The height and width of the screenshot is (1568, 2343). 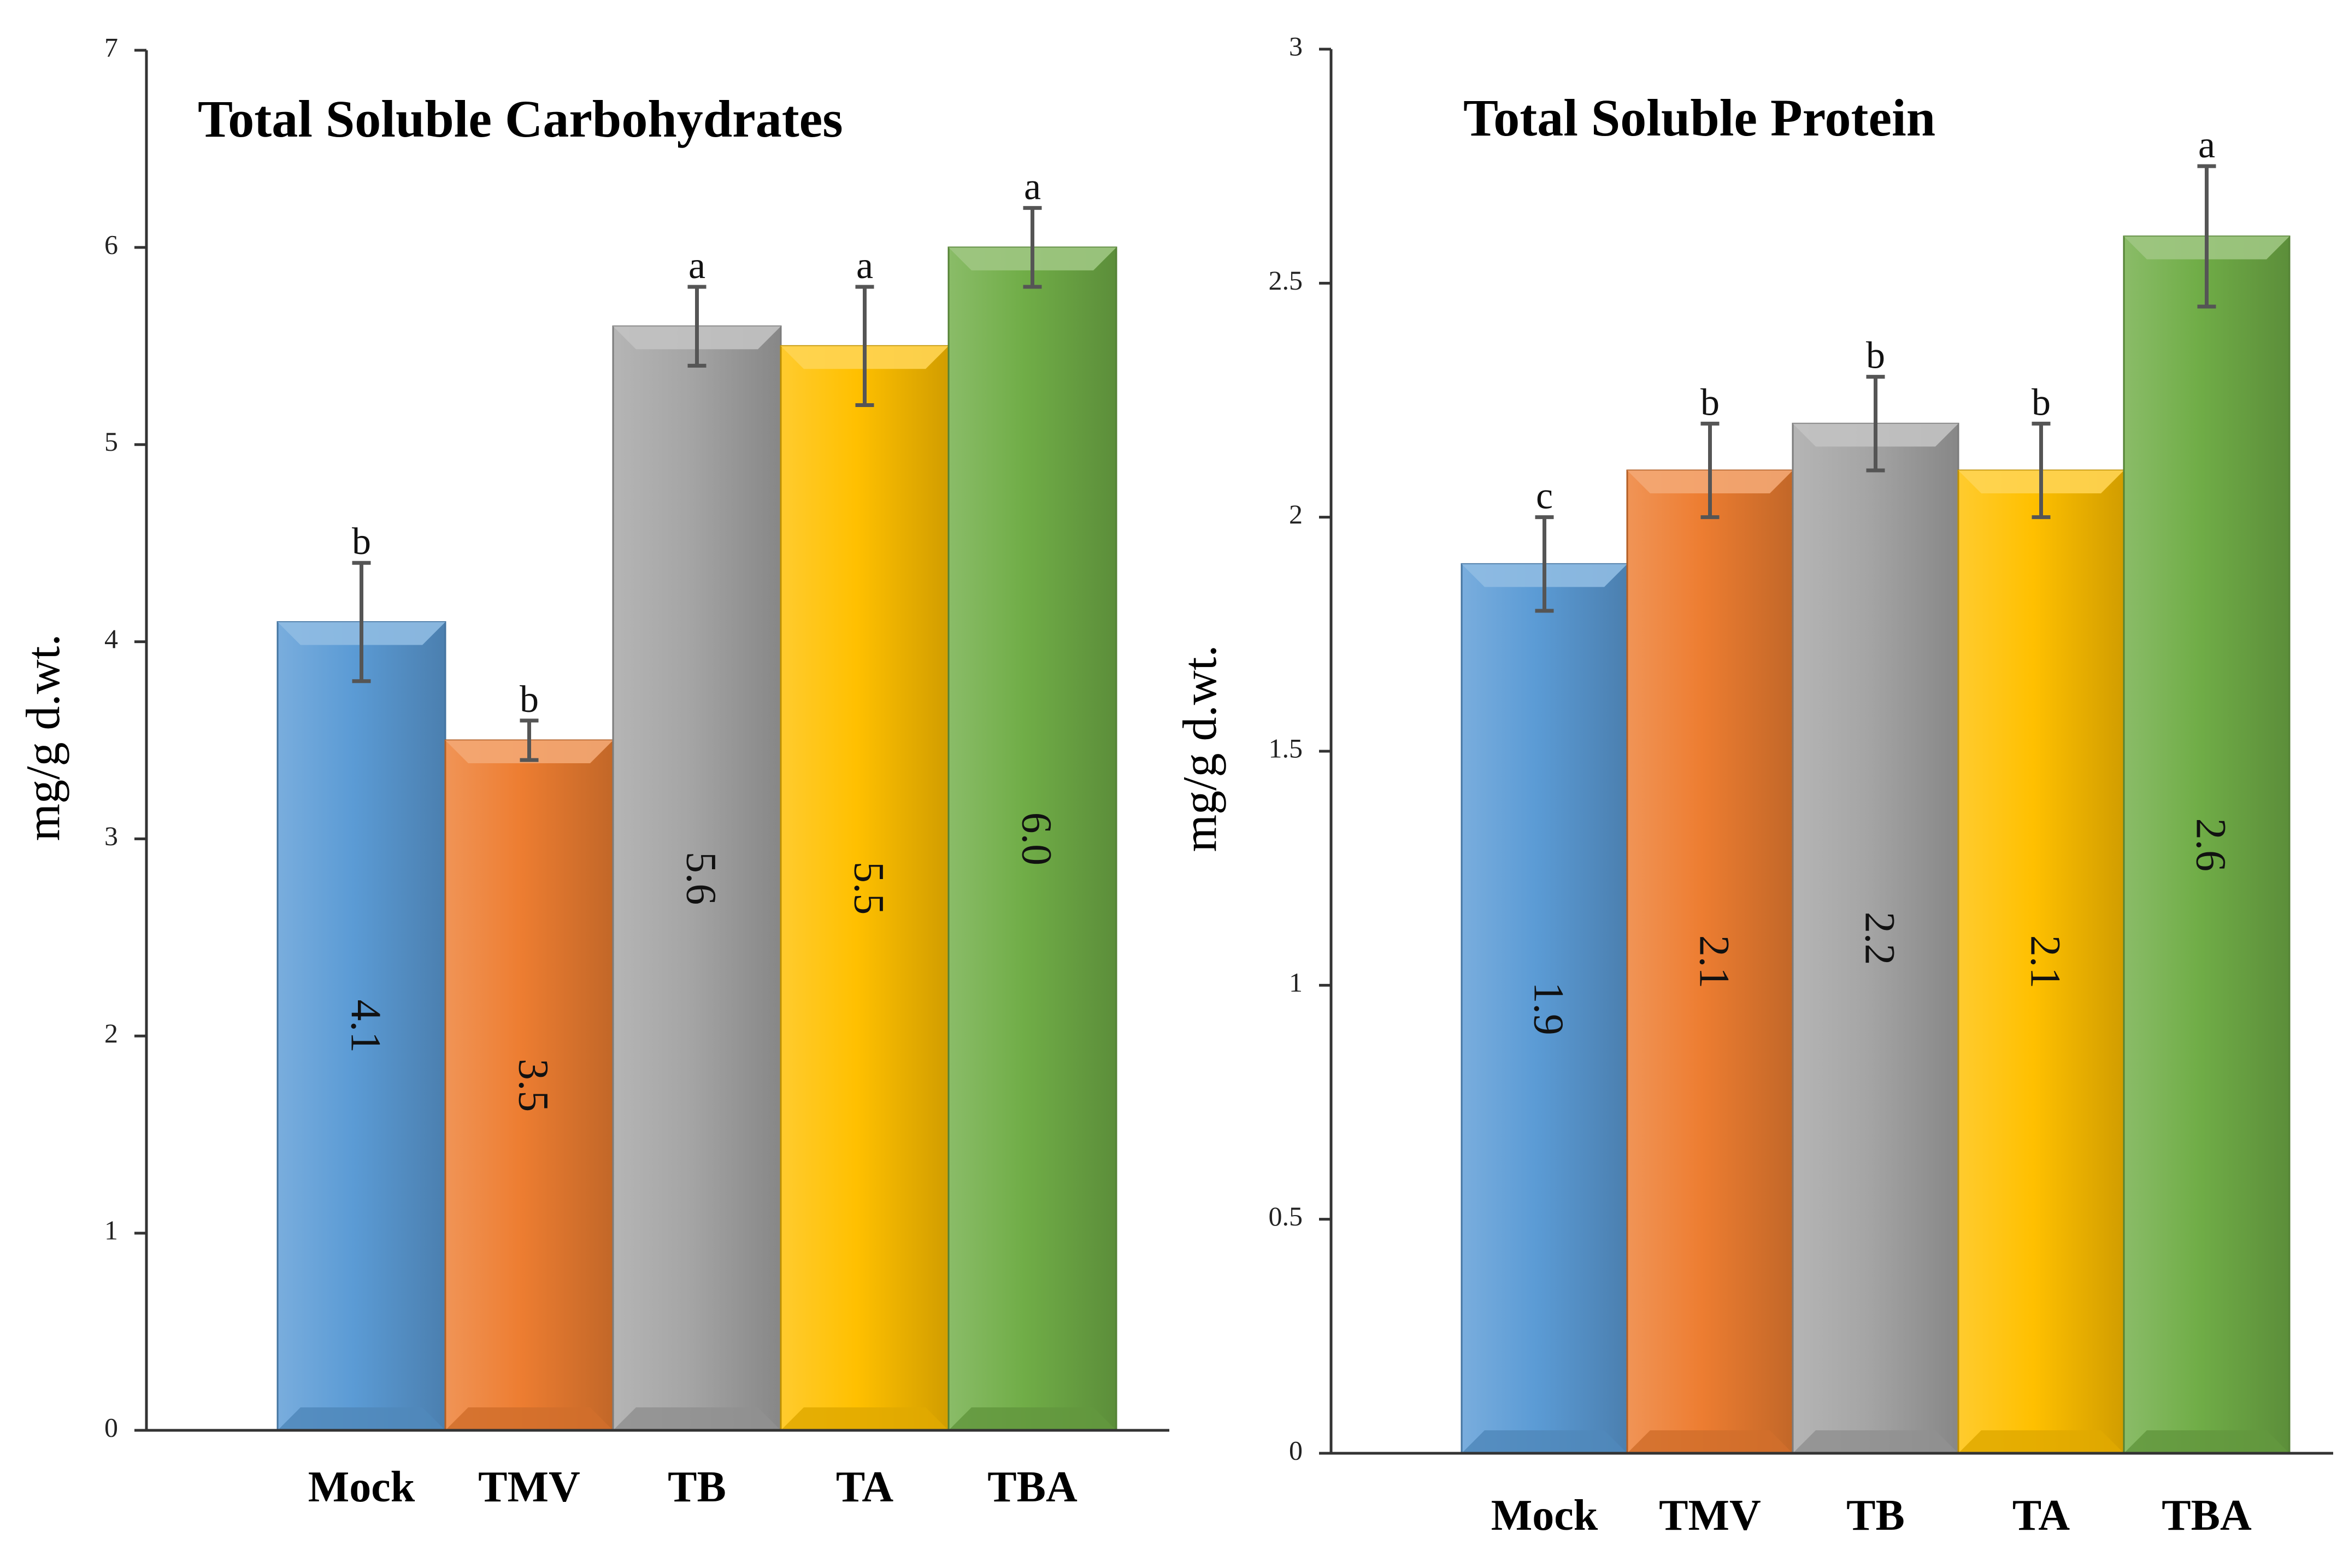 I want to click on bar-tmv, so click(x=1710, y=962).